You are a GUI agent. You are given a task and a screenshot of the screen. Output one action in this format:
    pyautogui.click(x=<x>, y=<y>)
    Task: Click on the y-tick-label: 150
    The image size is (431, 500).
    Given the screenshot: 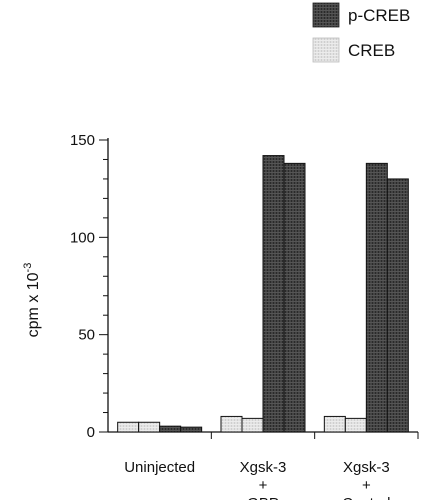 What is the action you would take?
    pyautogui.click(x=82, y=140)
    